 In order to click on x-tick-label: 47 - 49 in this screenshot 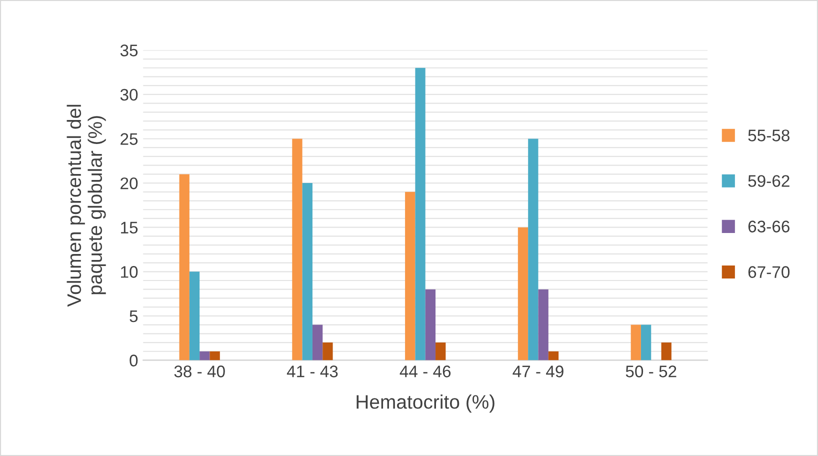, I will do `click(538, 372)`.